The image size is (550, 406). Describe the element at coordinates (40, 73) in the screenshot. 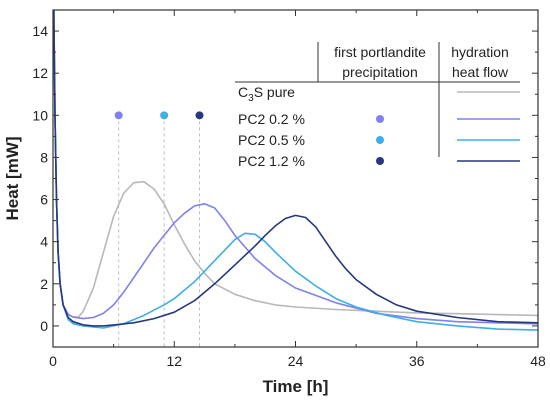

I see `y-tick-label: 12` at that location.